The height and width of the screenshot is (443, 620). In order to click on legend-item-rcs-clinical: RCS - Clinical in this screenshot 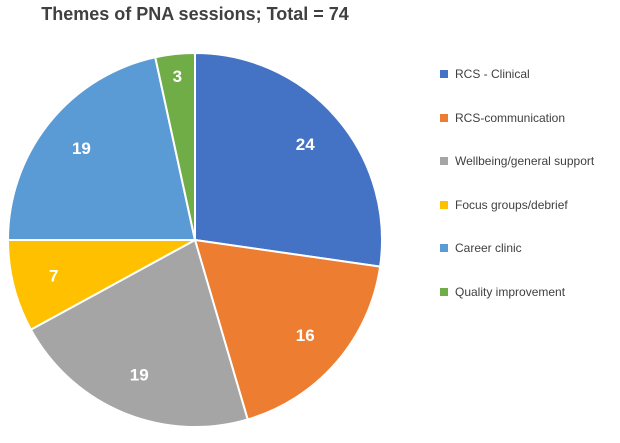, I will do `click(517, 74)`.